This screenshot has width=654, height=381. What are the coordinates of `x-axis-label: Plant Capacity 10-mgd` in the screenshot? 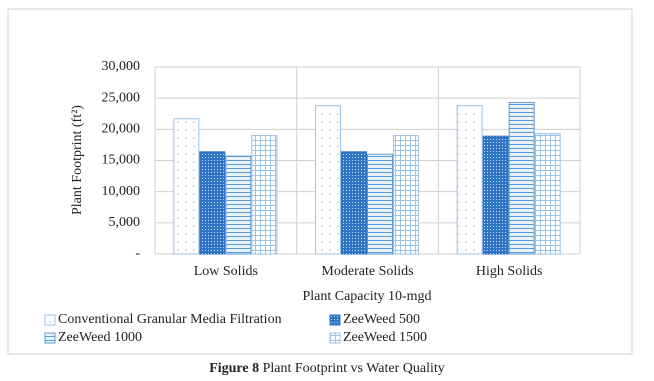 It's located at (366, 296).